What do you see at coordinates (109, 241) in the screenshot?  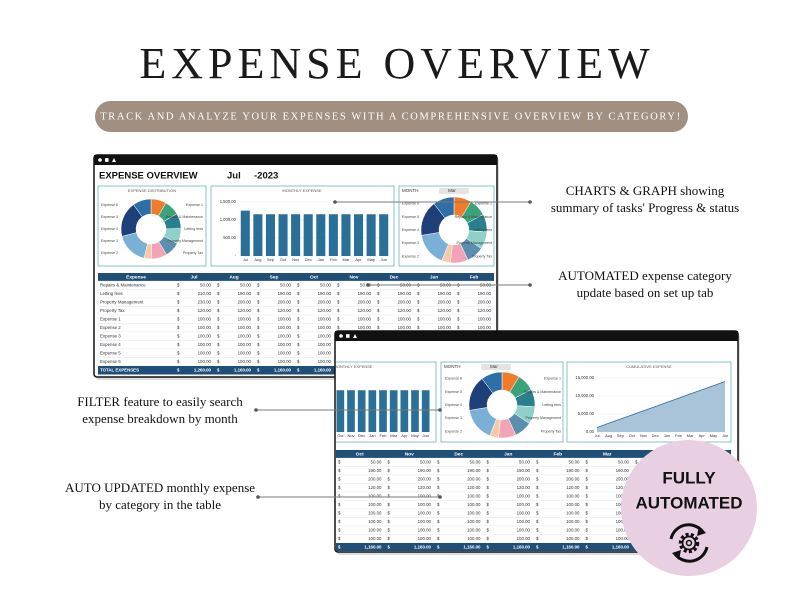 I see `donut-label: Expense 3` at bounding box center [109, 241].